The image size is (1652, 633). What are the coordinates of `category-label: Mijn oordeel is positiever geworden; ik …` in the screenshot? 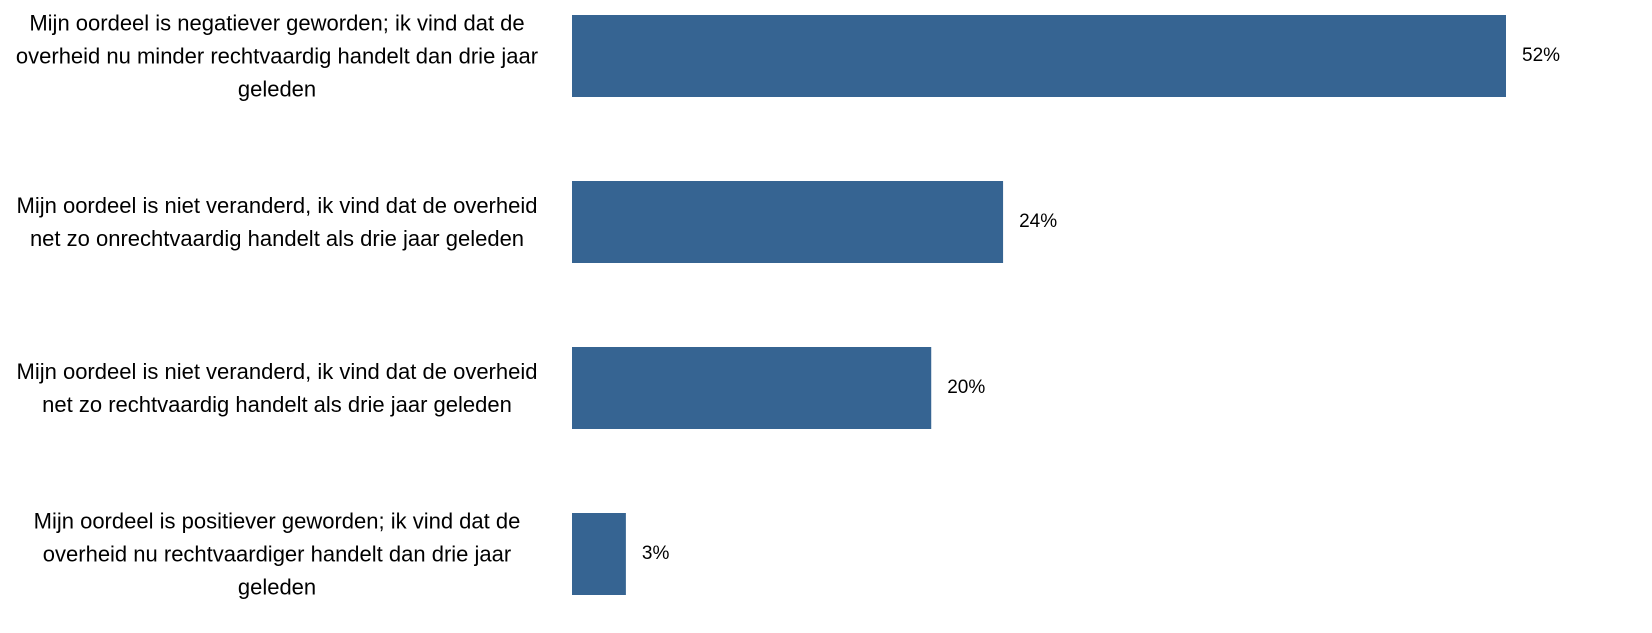 It's located at (277, 554).